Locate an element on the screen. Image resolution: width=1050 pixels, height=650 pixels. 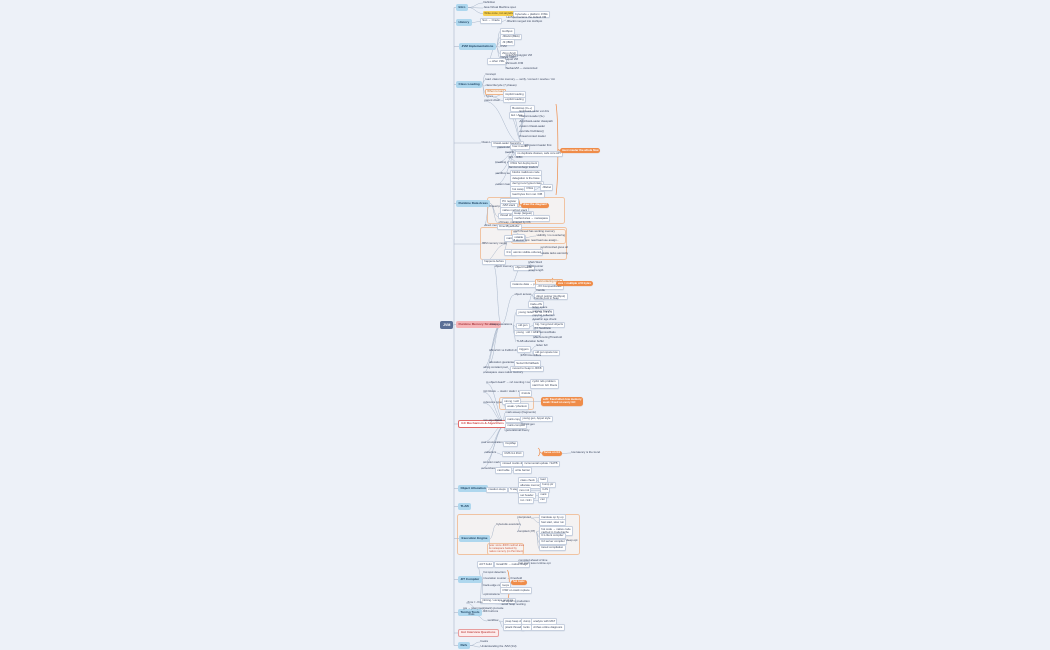
mindmap-node-r9e: root enumeration is located at coordinates (492, 442).